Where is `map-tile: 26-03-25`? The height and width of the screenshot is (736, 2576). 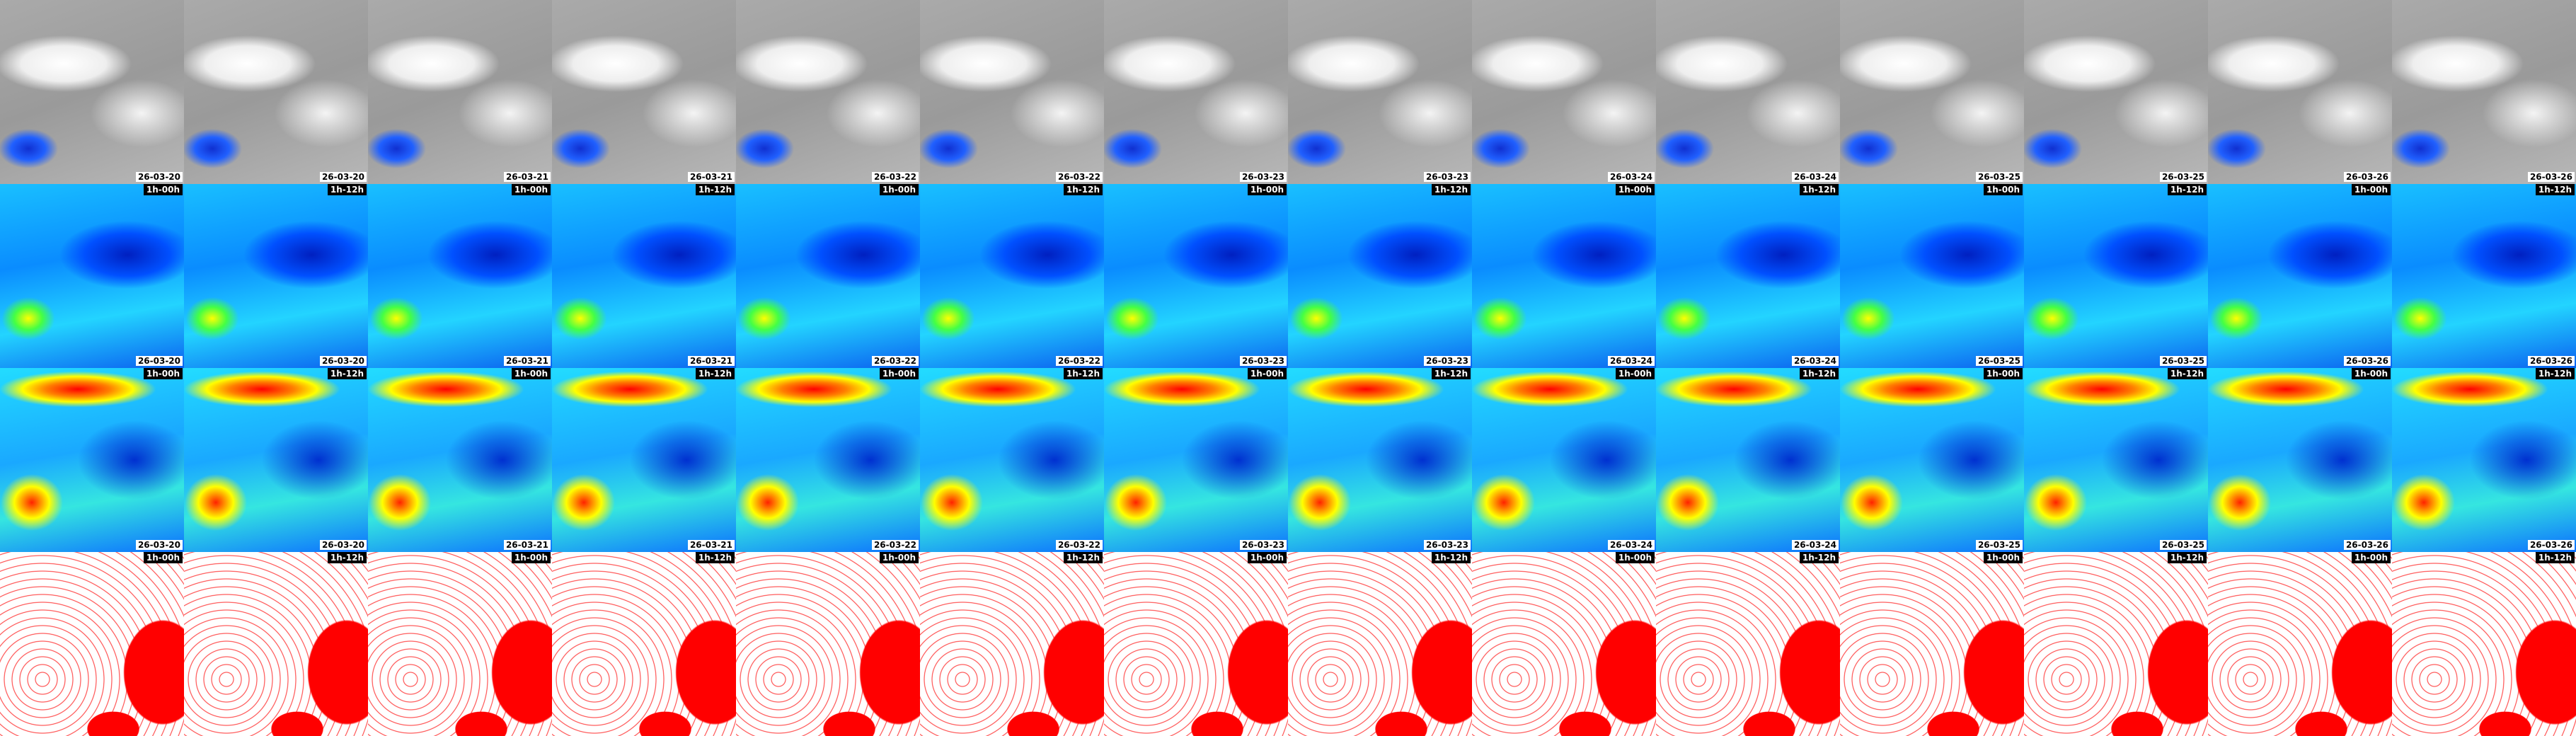 map-tile: 26-03-25 is located at coordinates (1932, 92).